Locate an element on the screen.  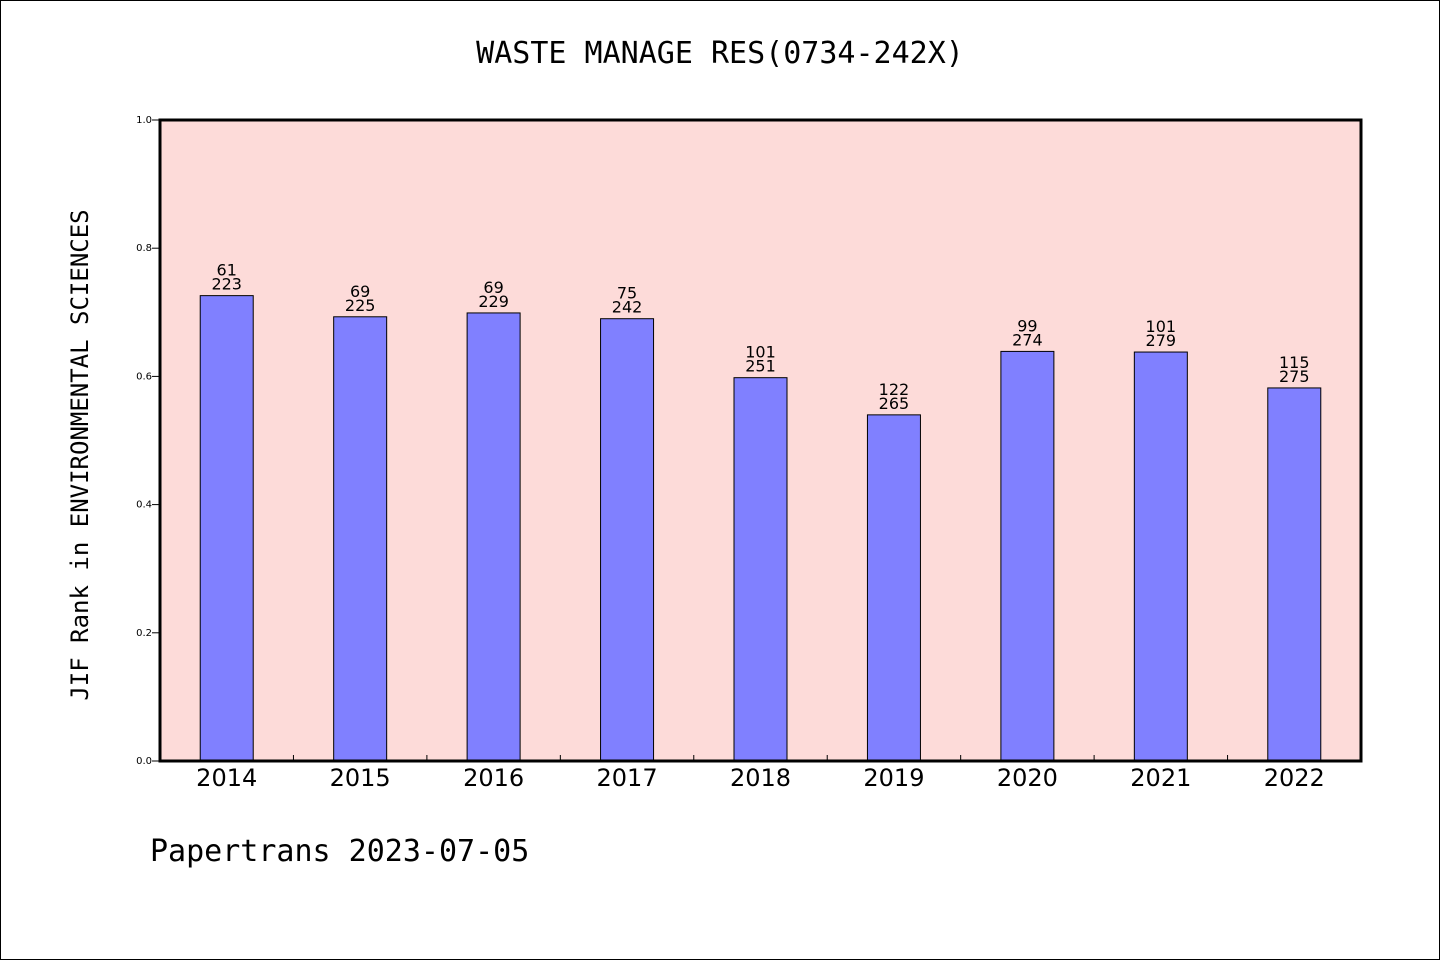
bar-rank-label: 99 is located at coordinates (1027, 325).